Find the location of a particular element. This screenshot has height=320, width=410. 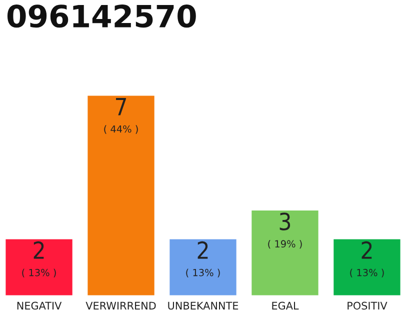

data-label: 3 ( 19% ) is located at coordinates (285, 230).